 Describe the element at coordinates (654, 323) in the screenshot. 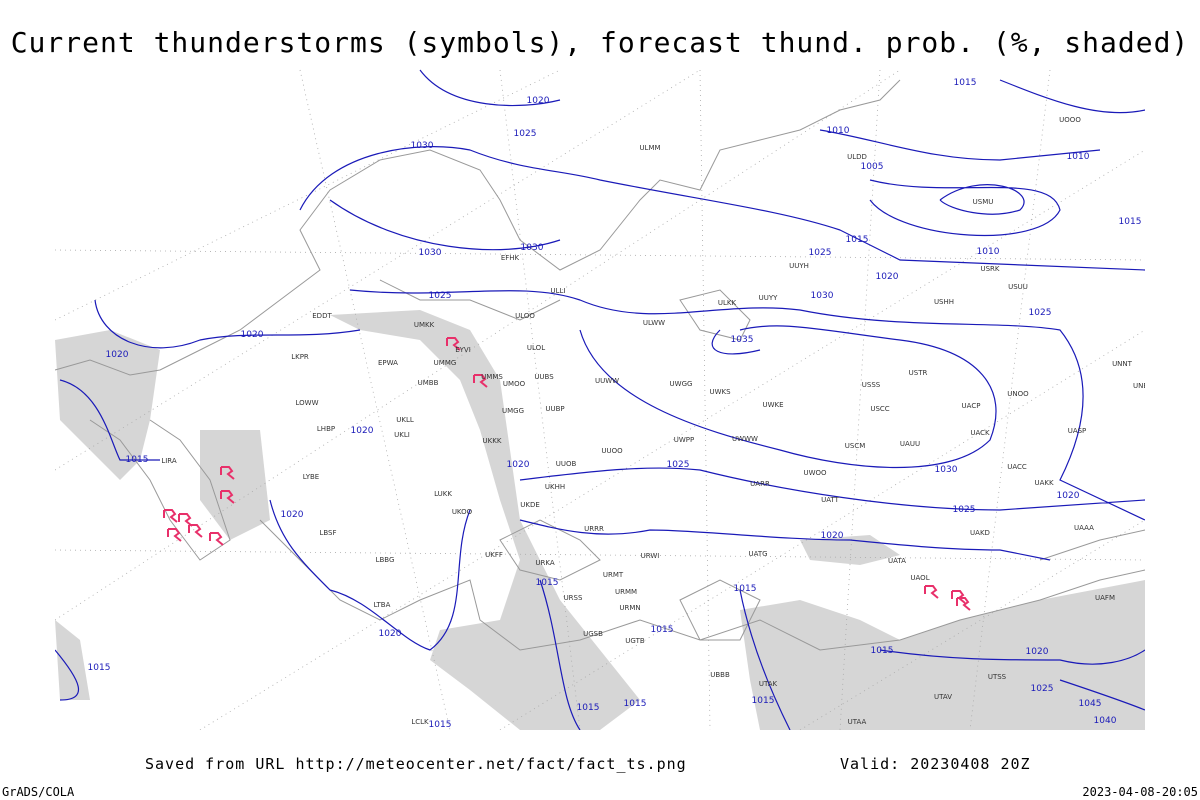

I see `station-label: ULWW` at that location.